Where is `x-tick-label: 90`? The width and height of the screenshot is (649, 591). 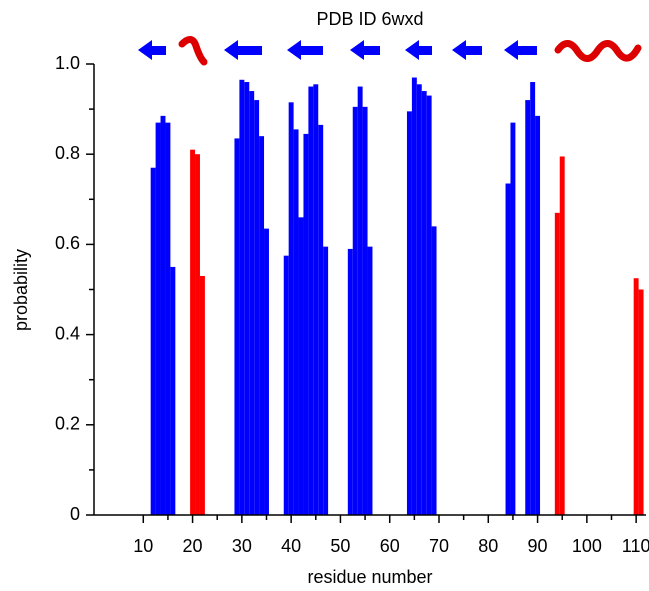
x-tick-label: 90 is located at coordinates (538, 546).